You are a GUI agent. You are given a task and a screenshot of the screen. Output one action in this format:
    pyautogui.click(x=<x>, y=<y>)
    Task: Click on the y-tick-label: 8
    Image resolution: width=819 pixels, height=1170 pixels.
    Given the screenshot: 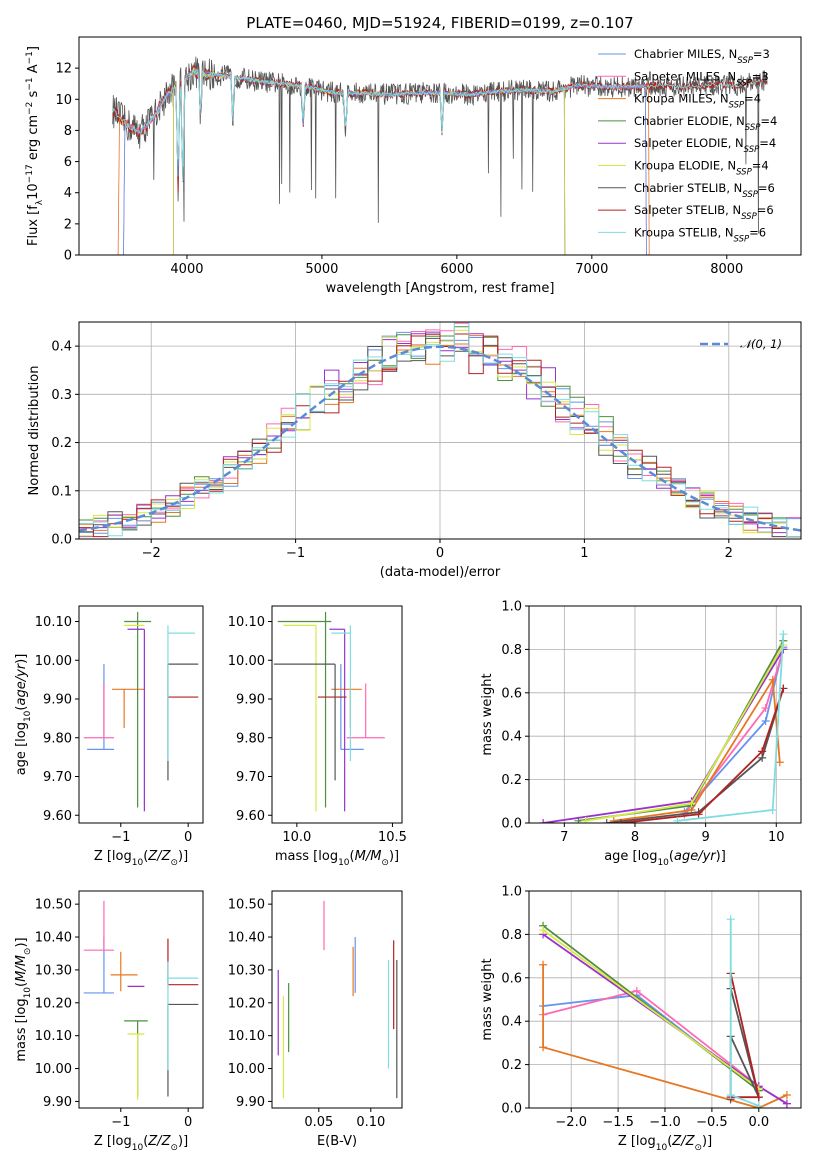 What is the action you would take?
    pyautogui.click(x=68, y=131)
    